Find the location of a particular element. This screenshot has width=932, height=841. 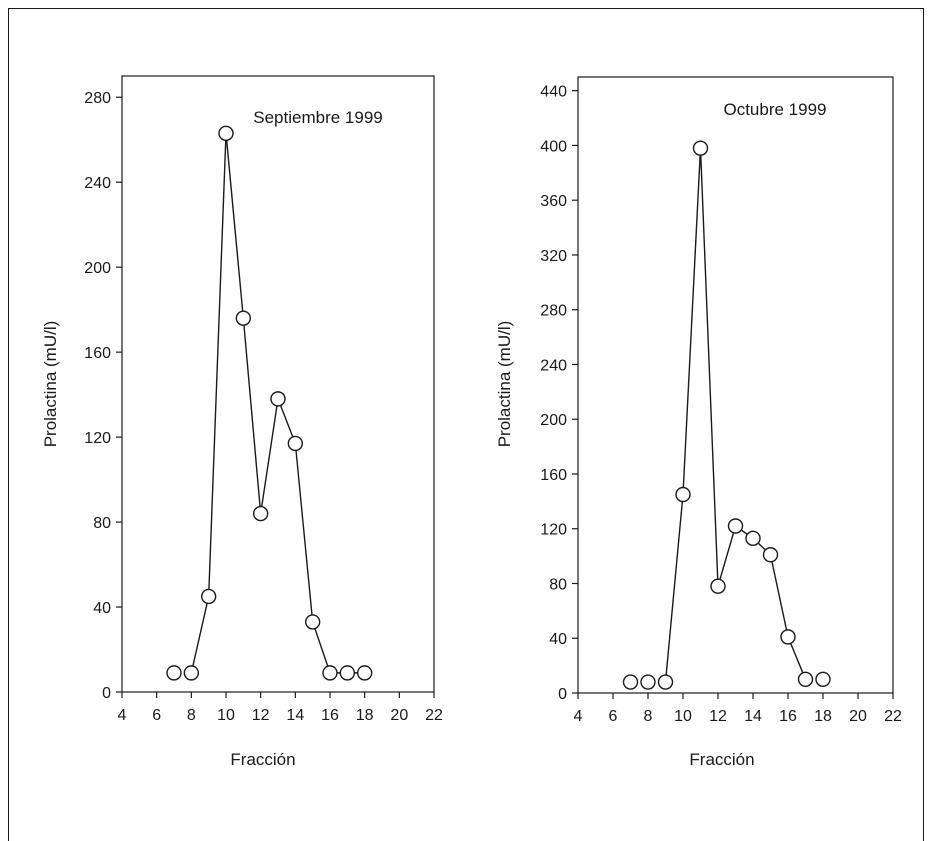

y-tick-label-right-320: 320 is located at coordinates (553, 256).